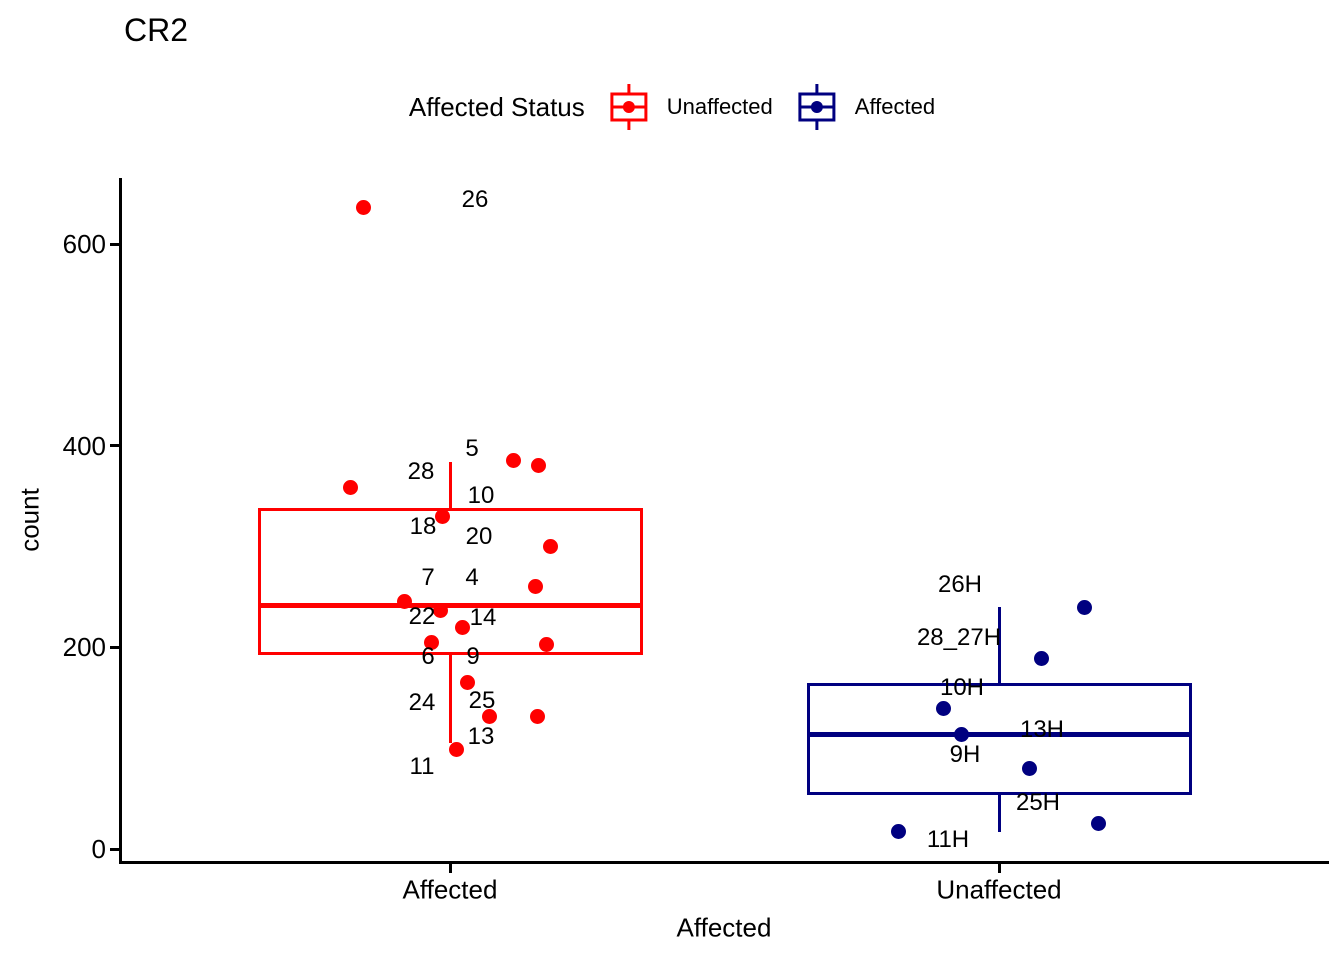 This screenshot has height=960, width=1344. I want to click on point-label: 9, so click(473, 656).